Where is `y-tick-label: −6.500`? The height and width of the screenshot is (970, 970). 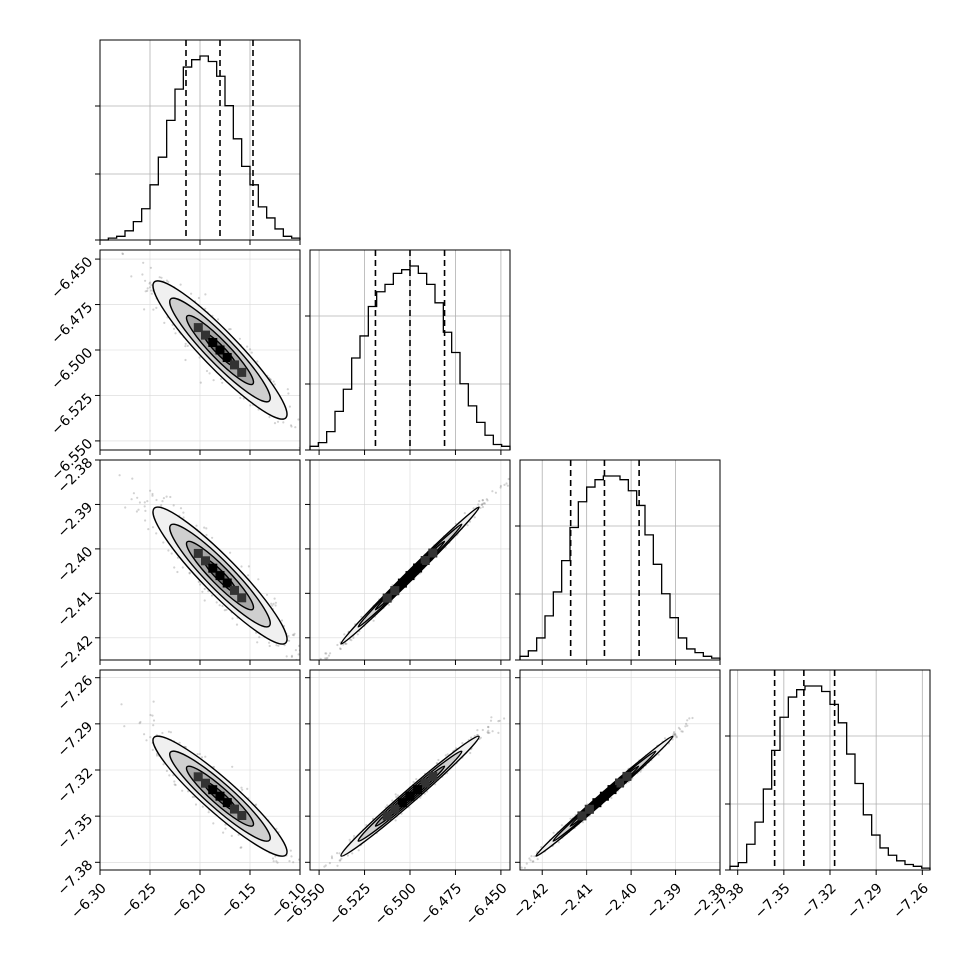 y-tick-label: −6.500 is located at coordinates (72, 369).